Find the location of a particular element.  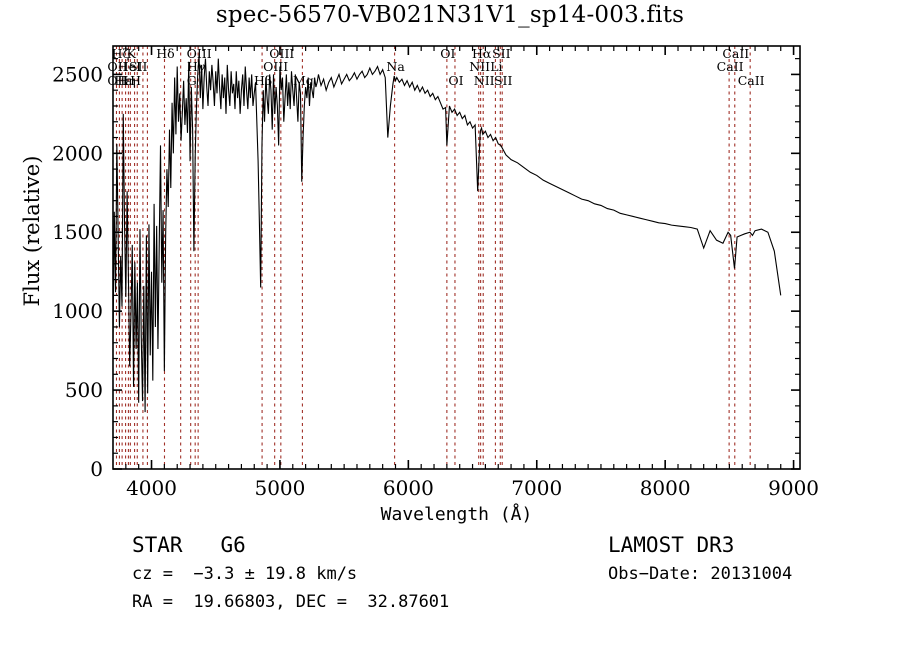

svg-text: H is located at coordinates (135, 80).